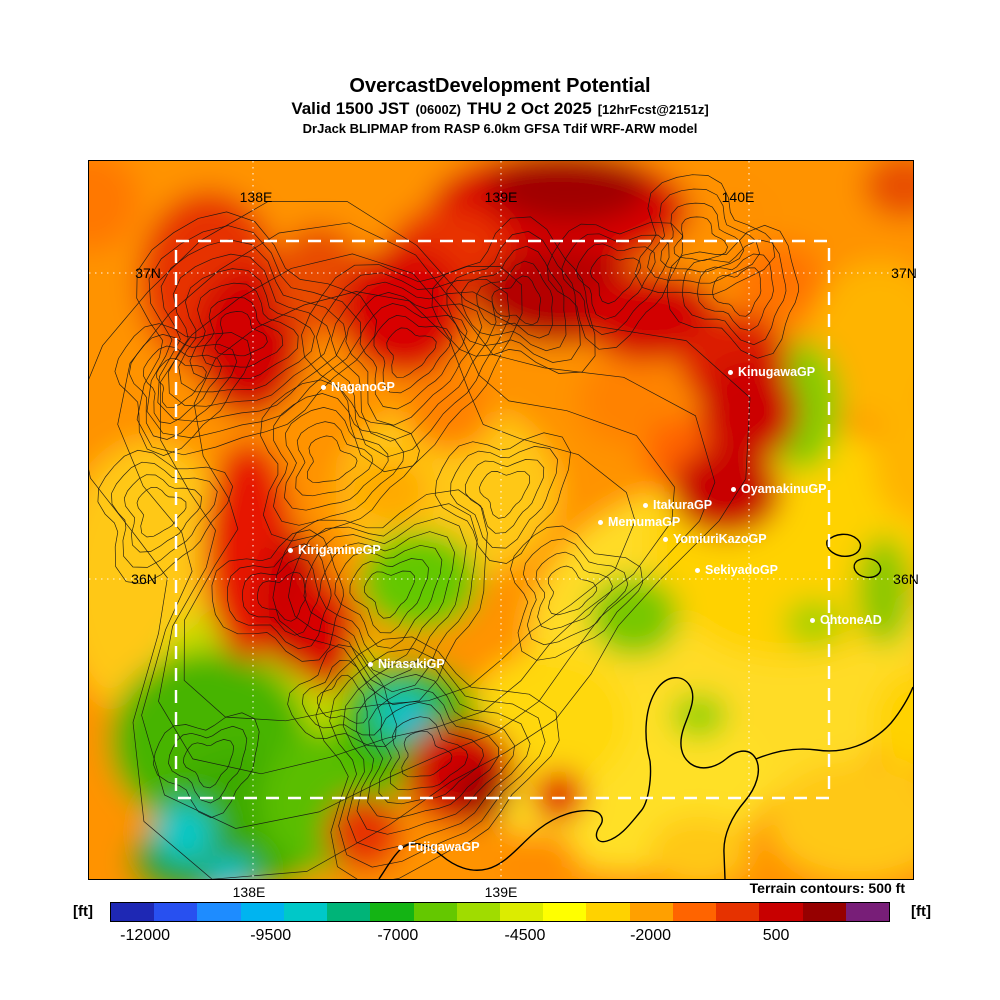 The height and width of the screenshot is (1000, 1000). What do you see at coordinates (438, 109) in the screenshot?
I see `valid-zulu: (0600Z)` at bounding box center [438, 109].